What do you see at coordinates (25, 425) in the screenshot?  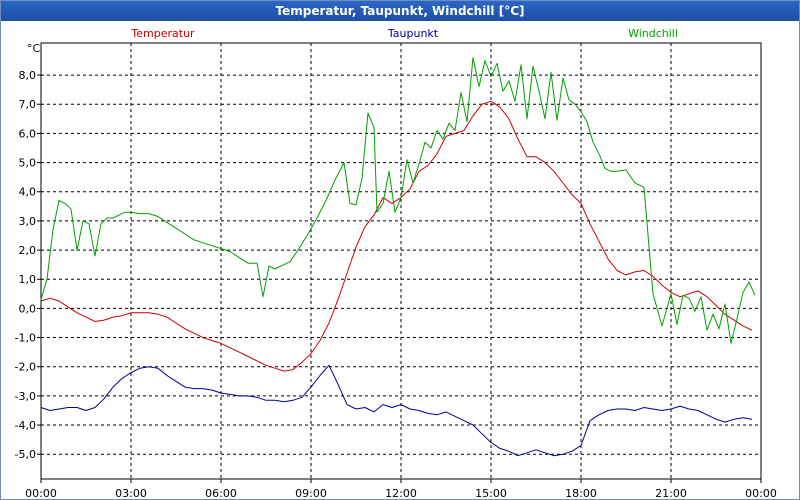 I see `y-tick-label: -4,0` at bounding box center [25, 425].